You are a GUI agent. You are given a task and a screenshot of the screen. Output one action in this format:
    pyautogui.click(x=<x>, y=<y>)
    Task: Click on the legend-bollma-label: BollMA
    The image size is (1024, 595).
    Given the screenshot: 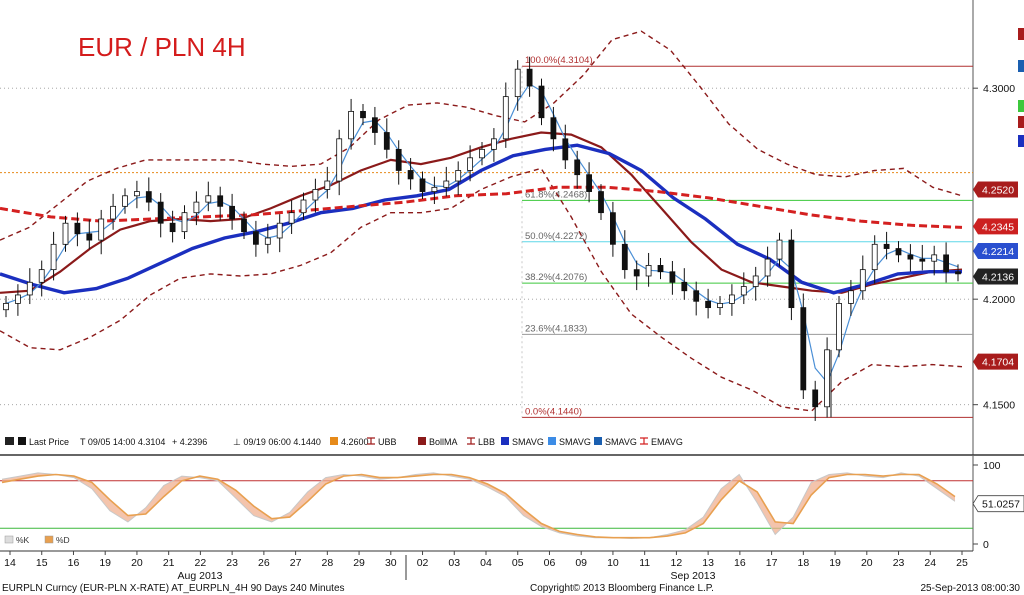 What is the action you would take?
    pyautogui.click(x=443, y=442)
    